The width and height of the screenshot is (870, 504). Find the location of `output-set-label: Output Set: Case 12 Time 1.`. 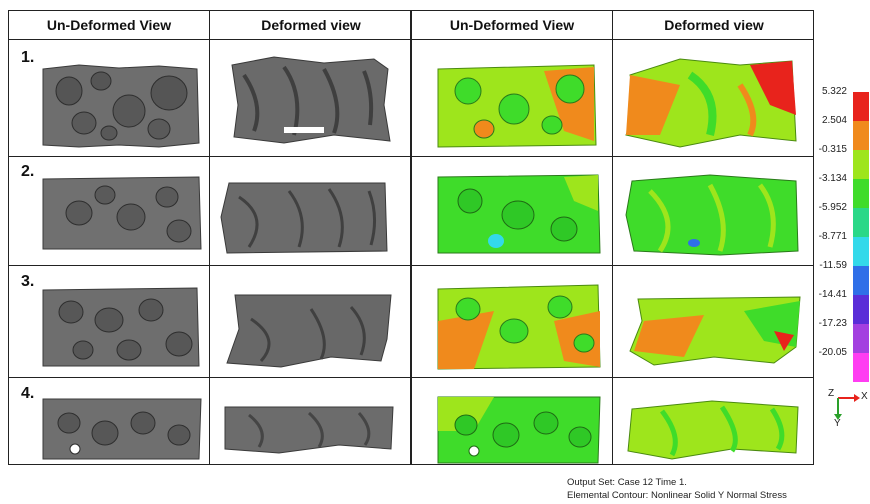

output-set-label: Output Set: Case 12 Time 1. is located at coordinates (627, 482).